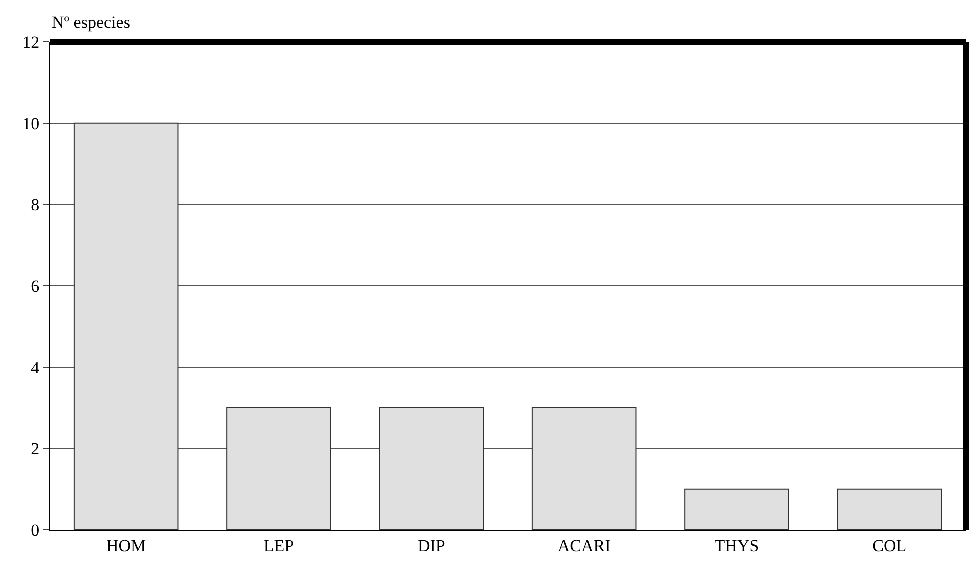 This screenshot has width=976, height=575. Describe the element at coordinates (31, 42) in the screenshot. I see `y-tick-label: 12` at that location.